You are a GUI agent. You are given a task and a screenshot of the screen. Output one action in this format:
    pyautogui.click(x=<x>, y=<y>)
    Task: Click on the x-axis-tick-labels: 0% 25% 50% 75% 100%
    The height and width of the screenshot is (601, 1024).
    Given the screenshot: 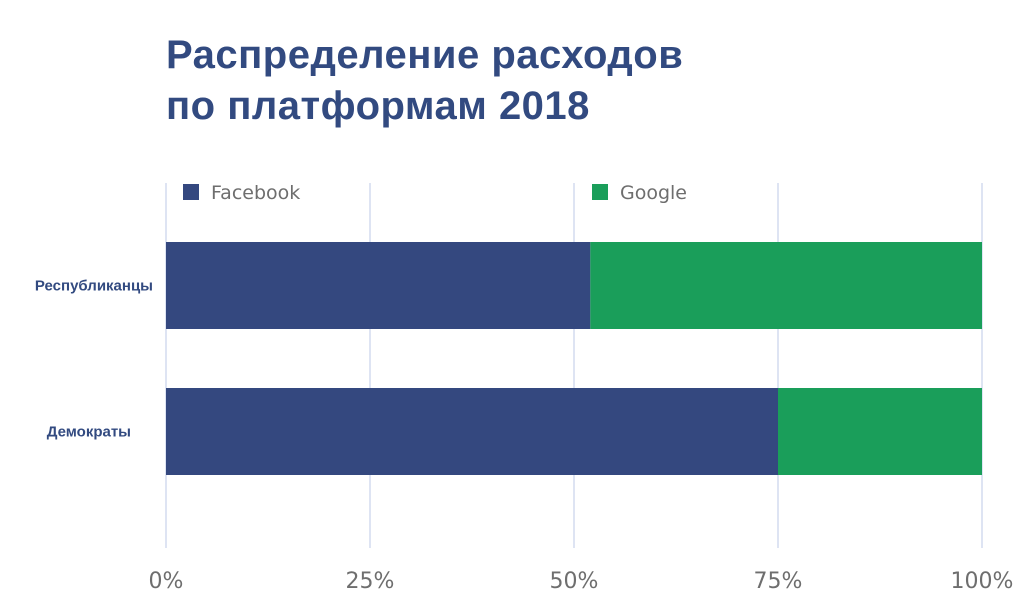 What is the action you would take?
    pyautogui.click(x=581, y=581)
    